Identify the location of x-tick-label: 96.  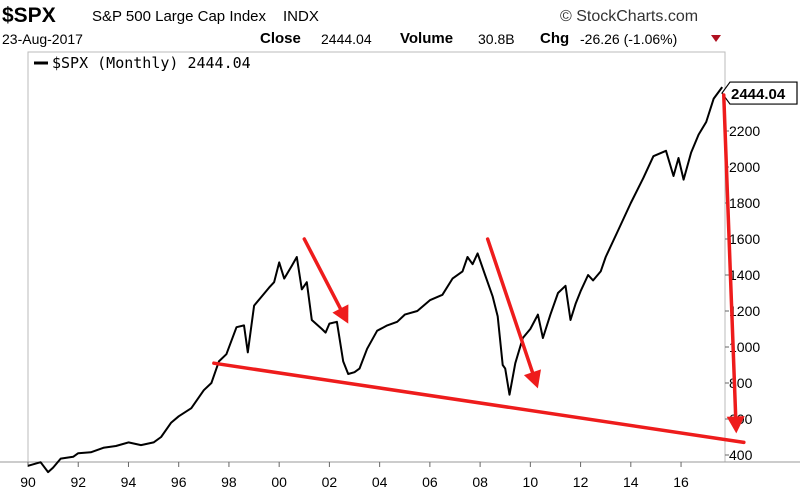
(179, 482).